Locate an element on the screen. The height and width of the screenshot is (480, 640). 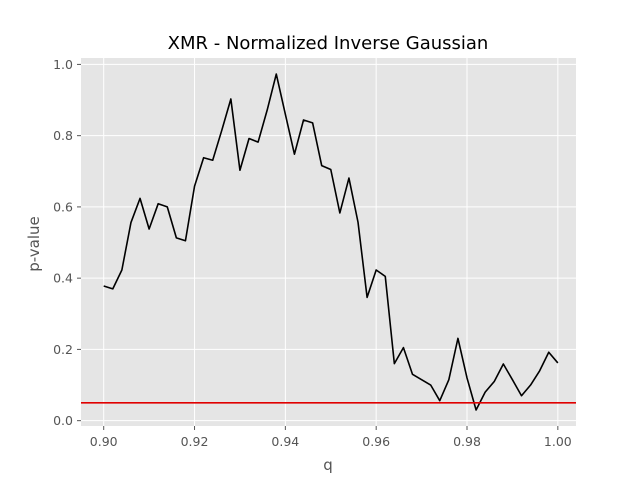
y-tick-label: 0.8 is located at coordinates (63, 135).